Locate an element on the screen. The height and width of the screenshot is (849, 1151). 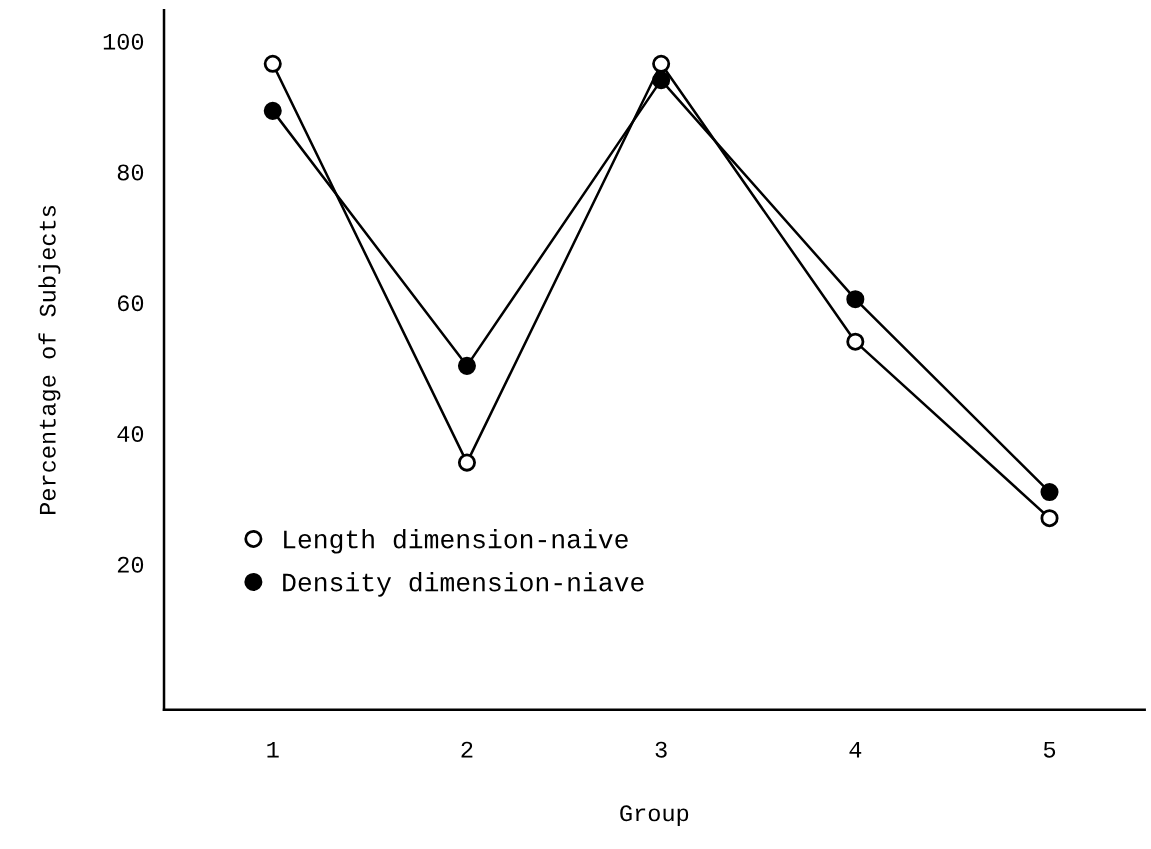
x-tick-label: 5 is located at coordinates (1049, 749).